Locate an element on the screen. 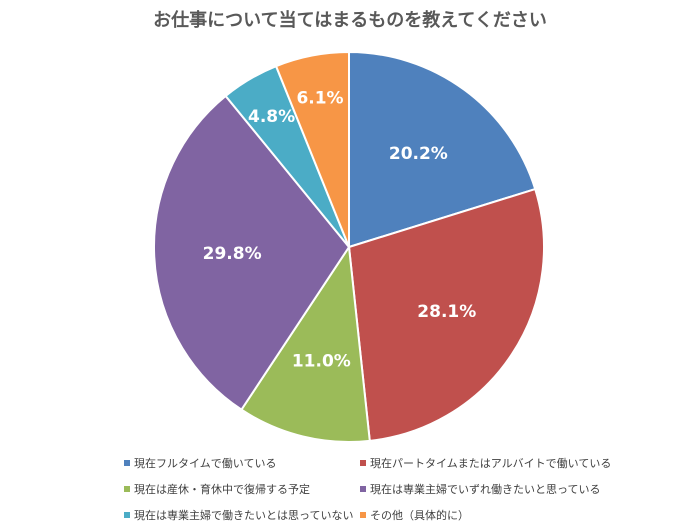 This screenshot has width=700, height=523. legend-label: 現在は専業主婦で働きたいとは思っていない is located at coordinates (244, 515).